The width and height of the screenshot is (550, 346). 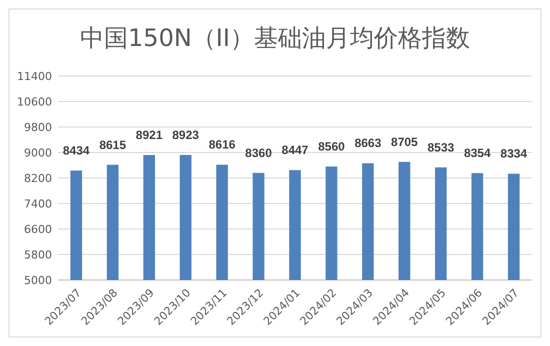 I want to click on y-tick-label: 9800, so click(x=38, y=127).